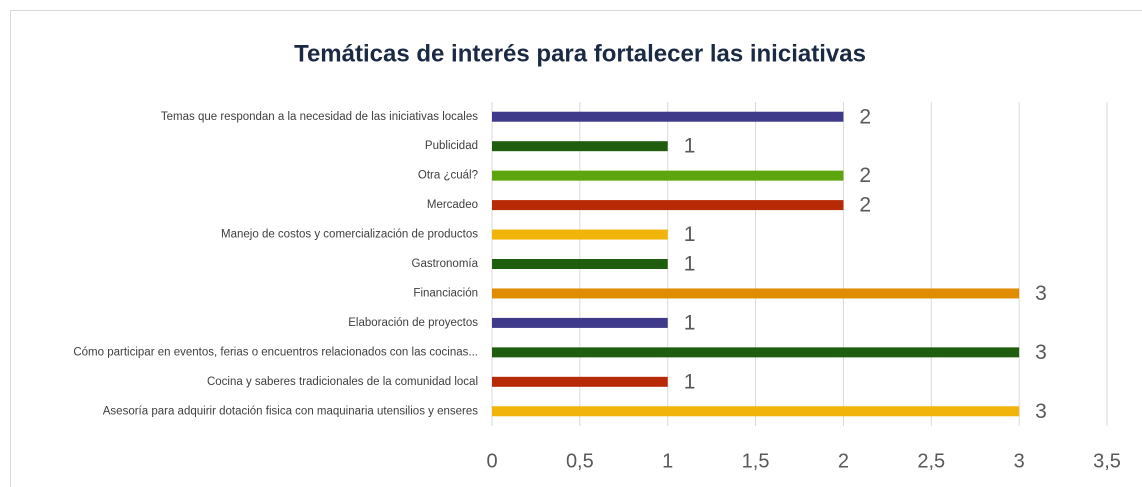 The image size is (1142, 487). I want to click on x-tick-label: 0,5, so click(580, 461).